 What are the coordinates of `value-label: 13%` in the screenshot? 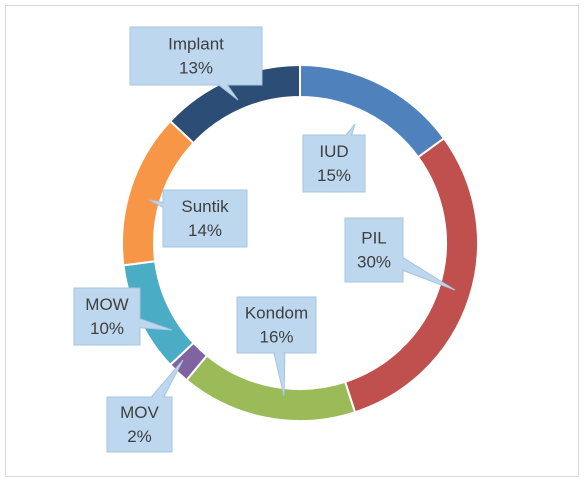 It's located at (196, 67).